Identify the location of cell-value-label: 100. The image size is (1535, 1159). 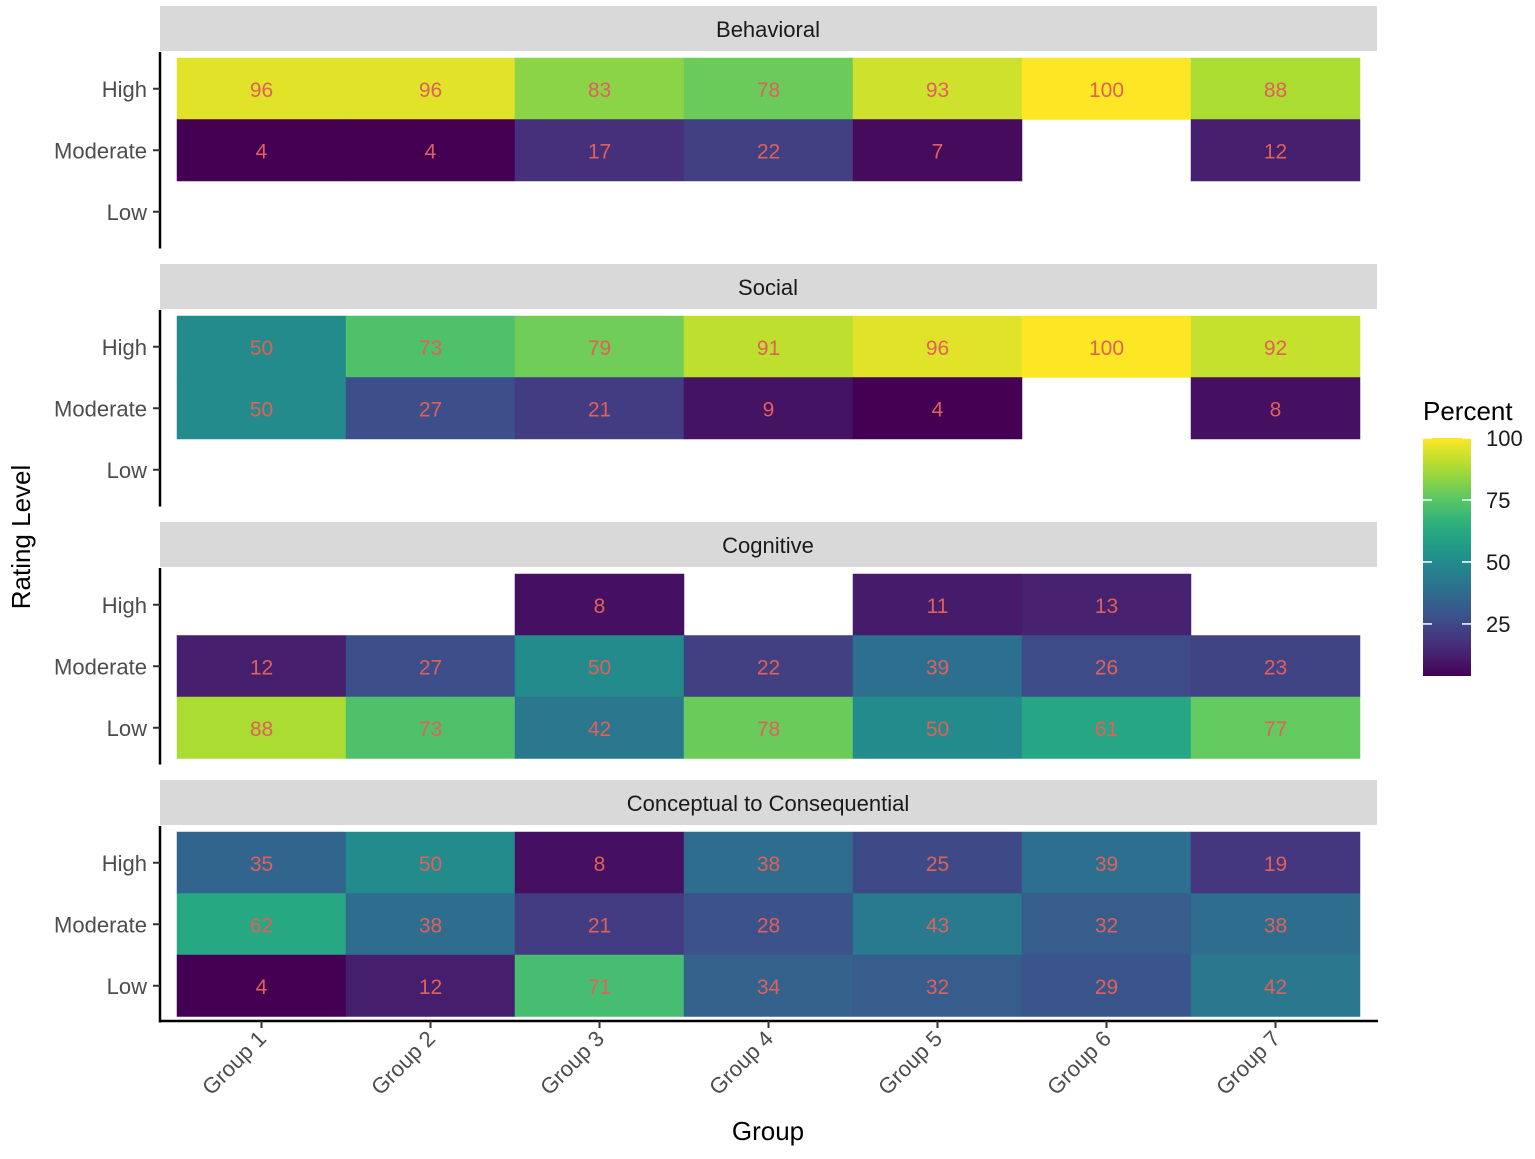
(1106, 90).